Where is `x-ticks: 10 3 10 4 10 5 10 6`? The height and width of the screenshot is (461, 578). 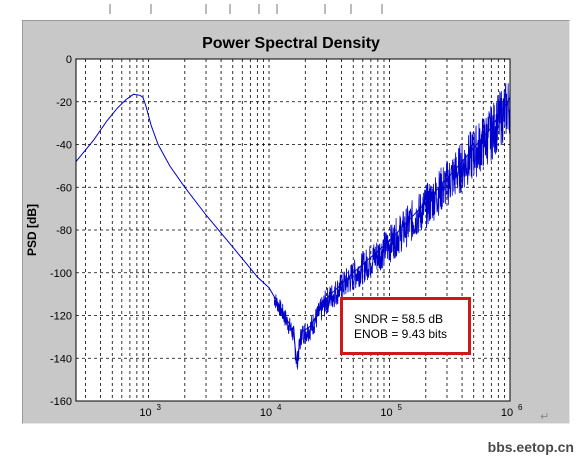 x-ticks: 10 3 10 4 10 5 10 6 is located at coordinates (331, 411).